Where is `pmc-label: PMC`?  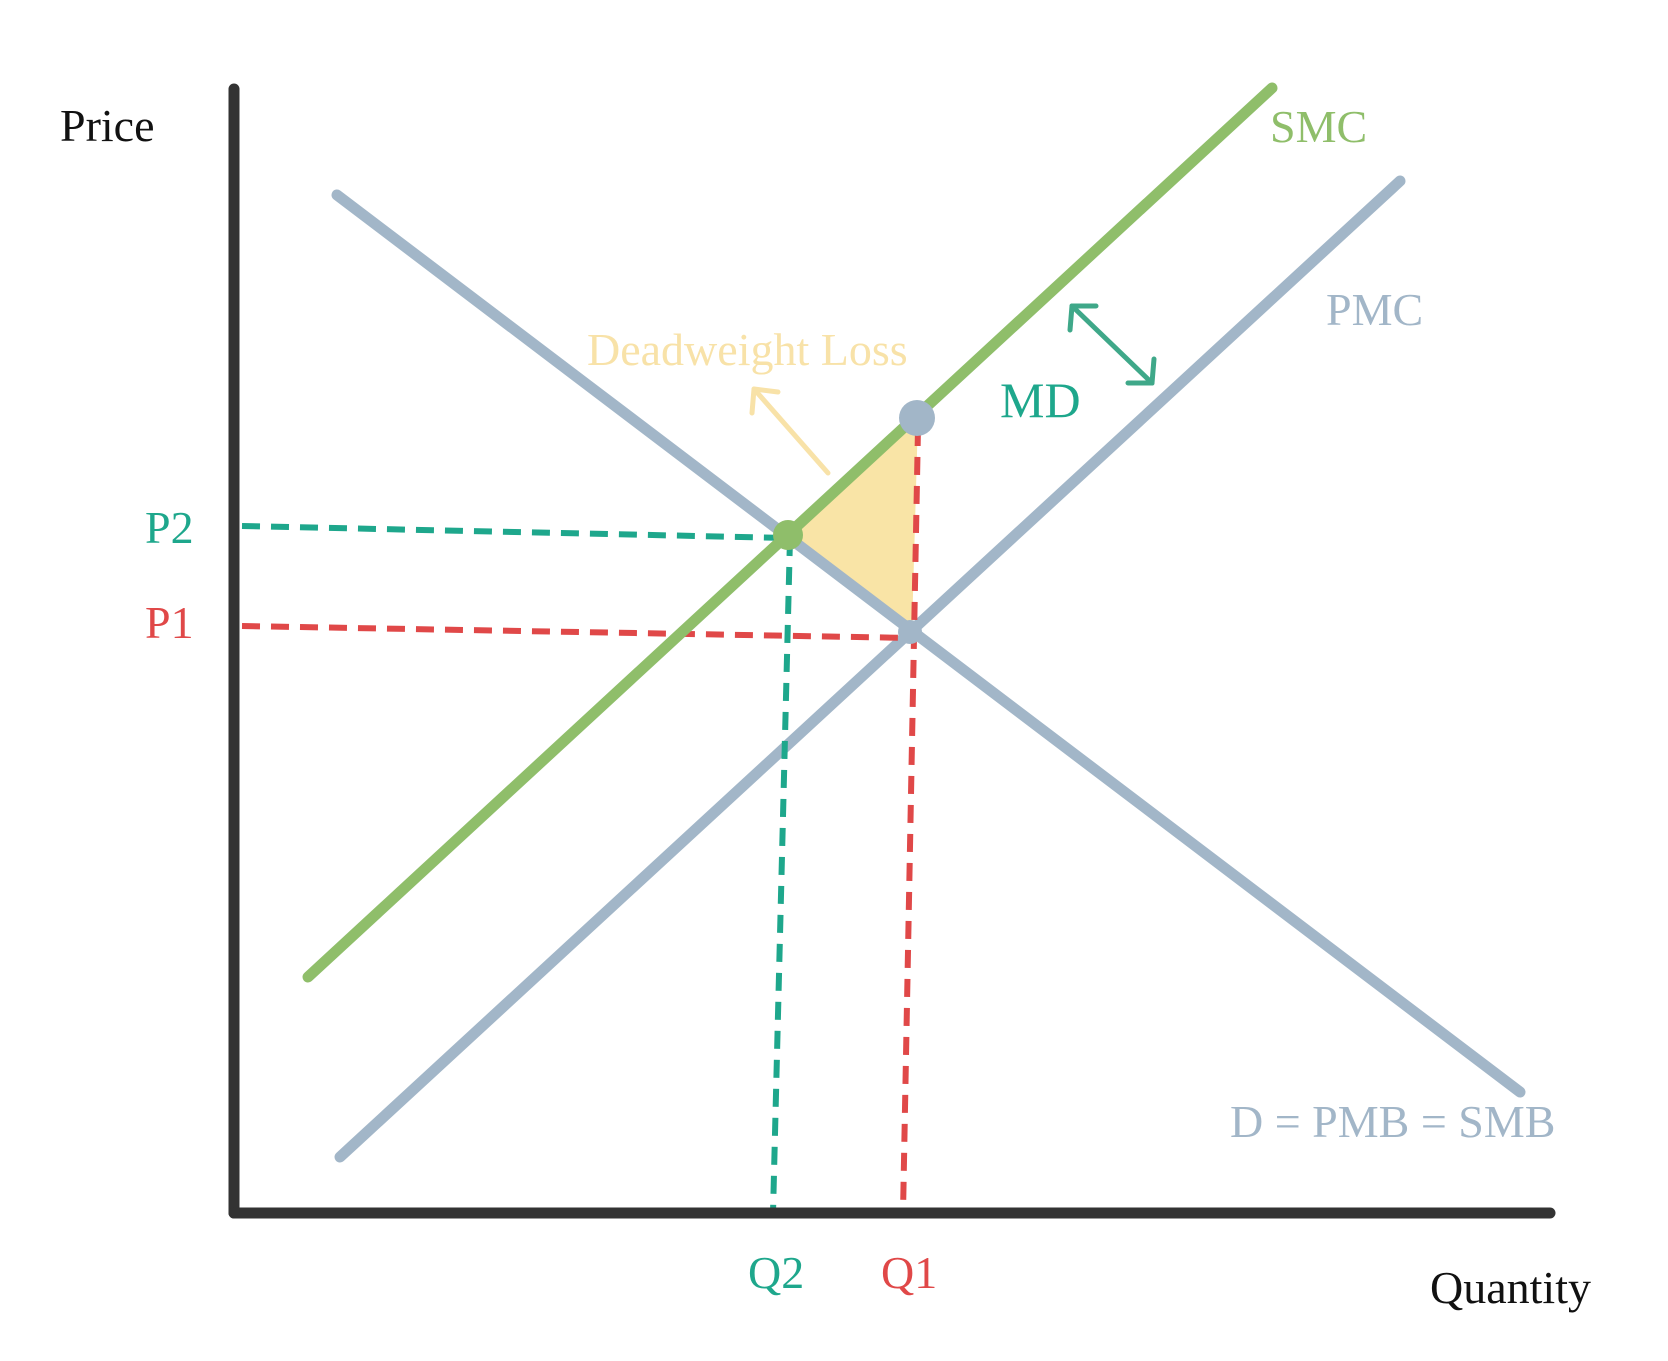 pmc-label: PMC is located at coordinates (1374, 309).